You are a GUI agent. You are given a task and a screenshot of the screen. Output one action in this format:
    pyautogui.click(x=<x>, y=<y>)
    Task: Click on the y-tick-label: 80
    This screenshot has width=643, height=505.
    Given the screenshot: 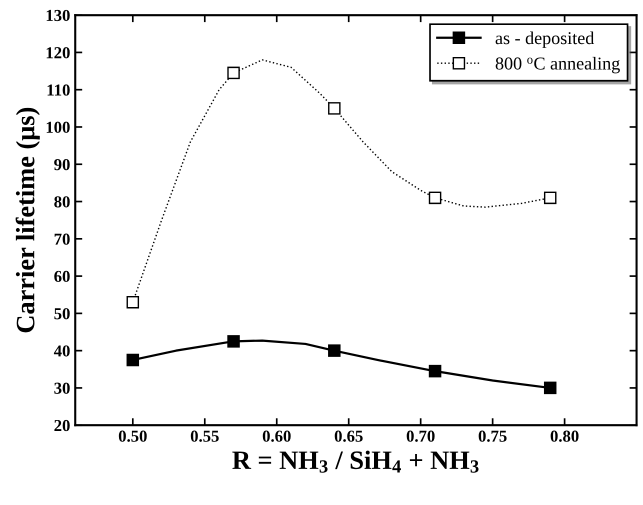 What is the action you would take?
    pyautogui.click(x=62, y=202)
    